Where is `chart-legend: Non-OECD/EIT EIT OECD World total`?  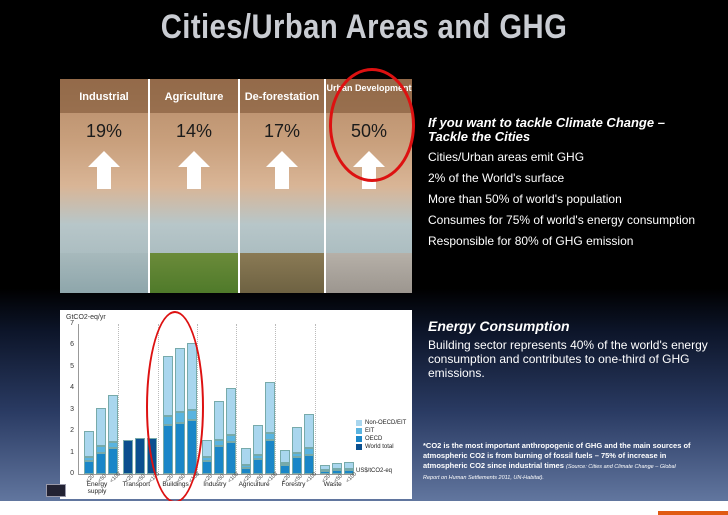 chart-legend: Non-OECD/EIT EIT OECD World total is located at coordinates (381, 436).